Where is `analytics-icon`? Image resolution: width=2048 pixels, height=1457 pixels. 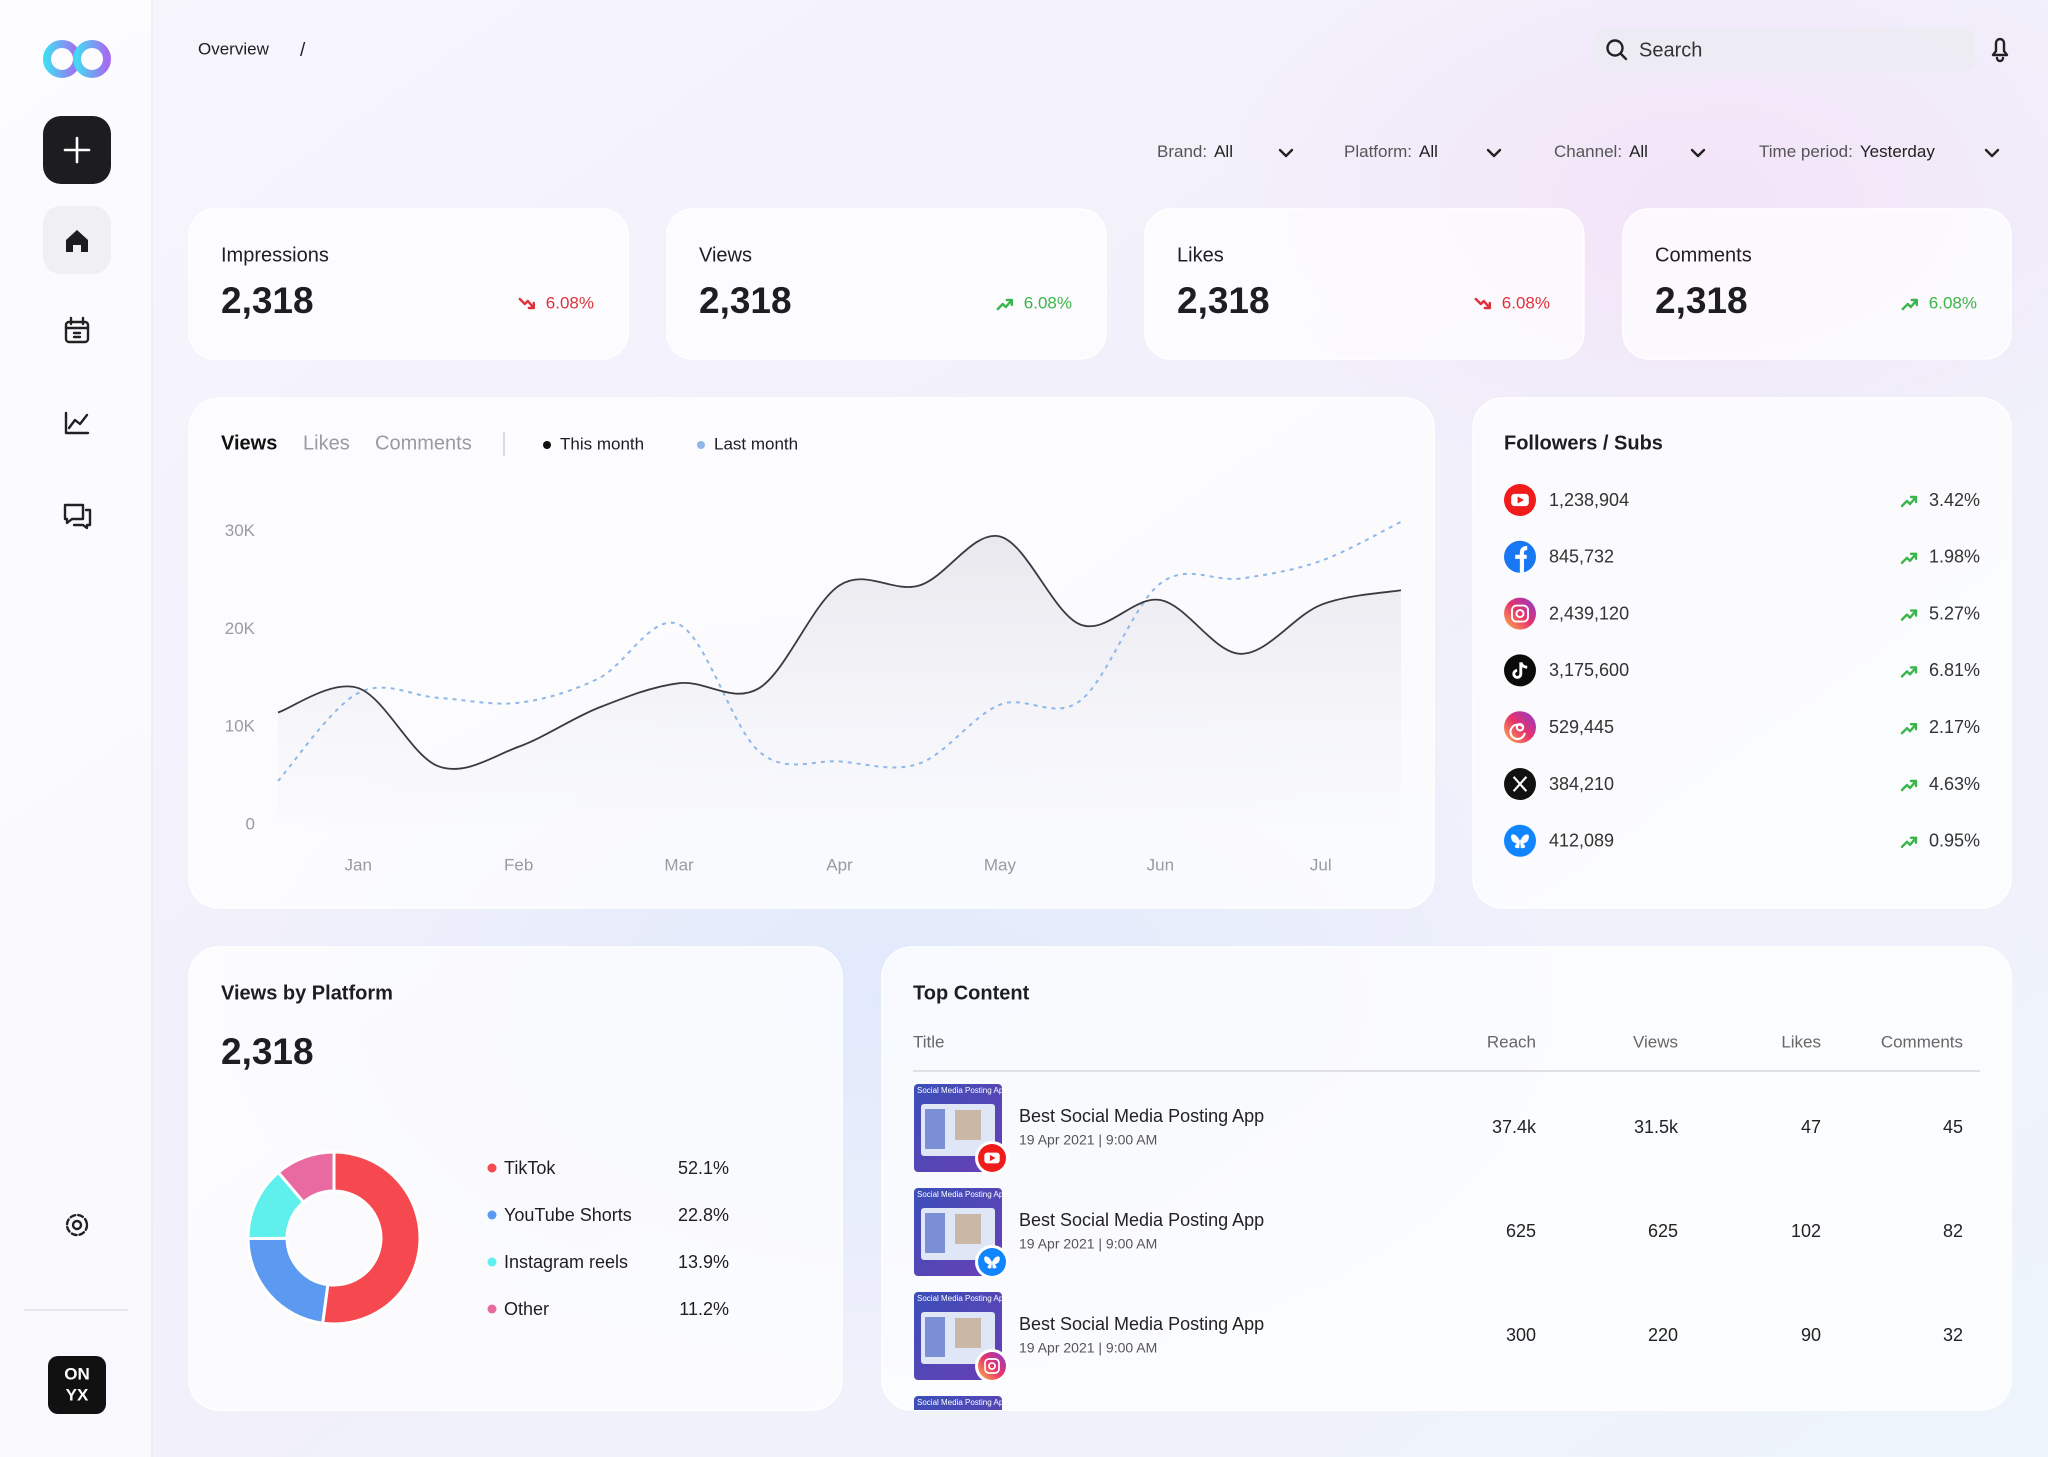 analytics-icon is located at coordinates (77, 423).